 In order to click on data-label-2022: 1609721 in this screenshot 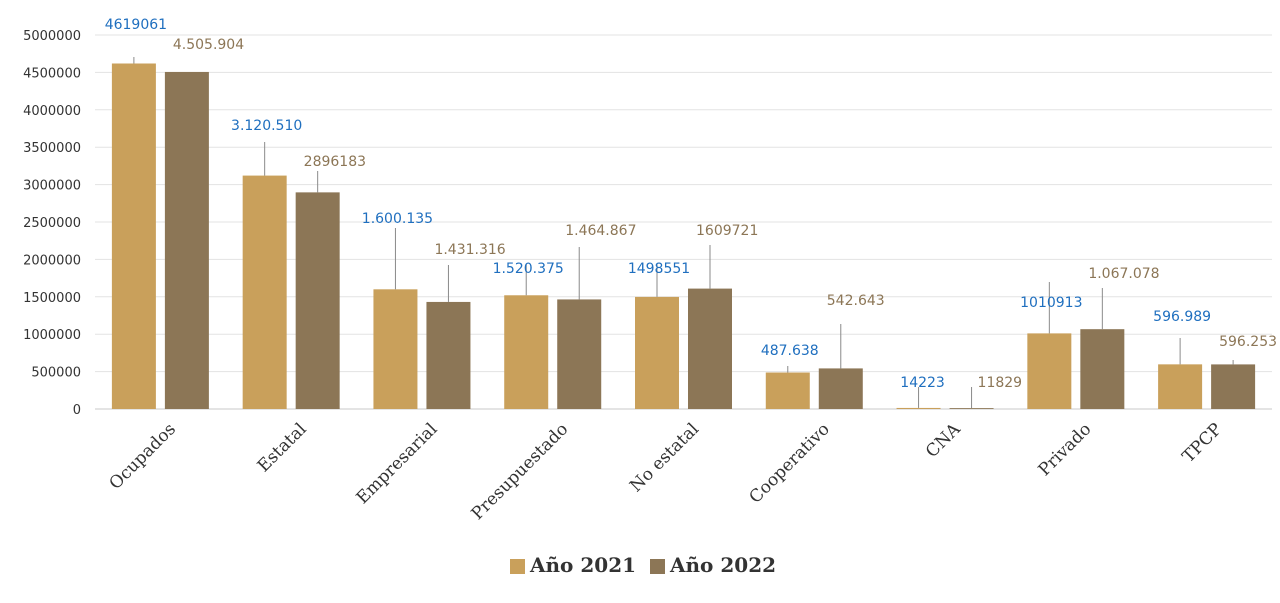, I will do `click(727, 231)`.